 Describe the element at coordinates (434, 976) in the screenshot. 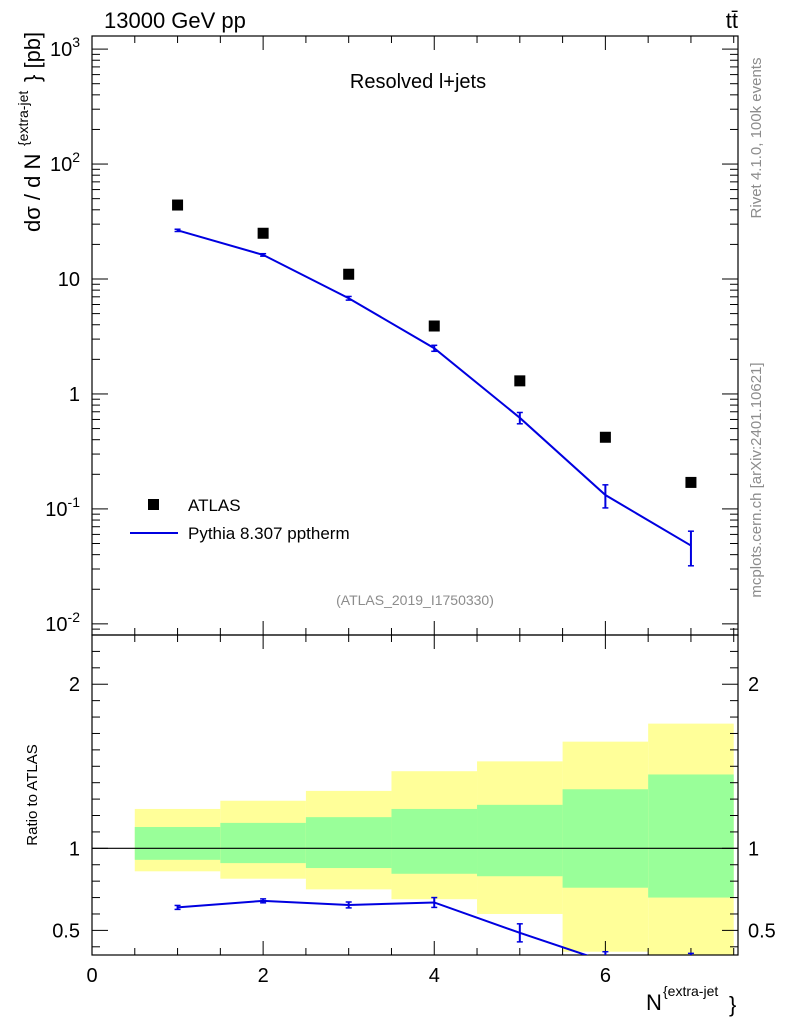

I see `x-tick-label: 4` at that location.